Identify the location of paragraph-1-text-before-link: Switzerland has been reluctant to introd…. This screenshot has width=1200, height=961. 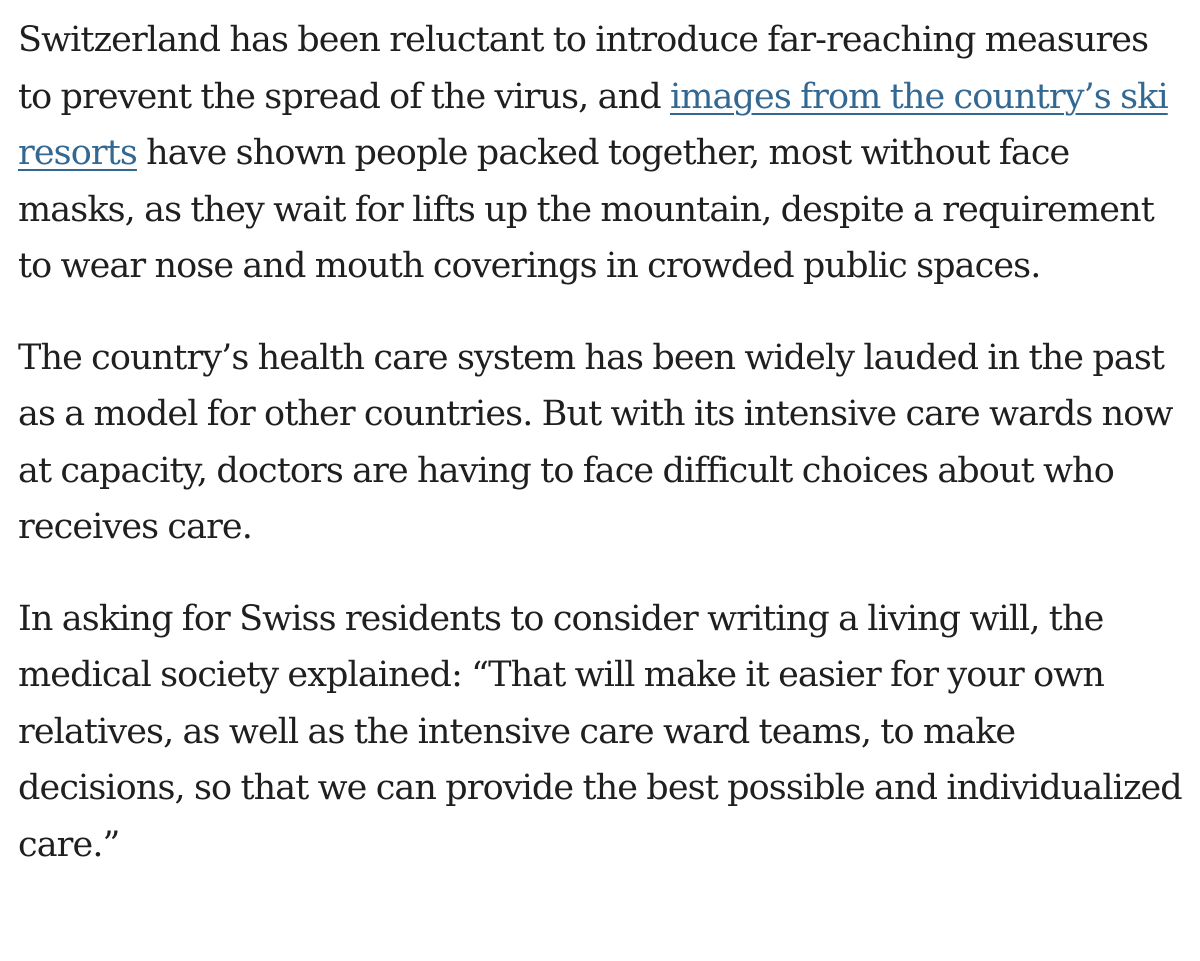
(583, 68).